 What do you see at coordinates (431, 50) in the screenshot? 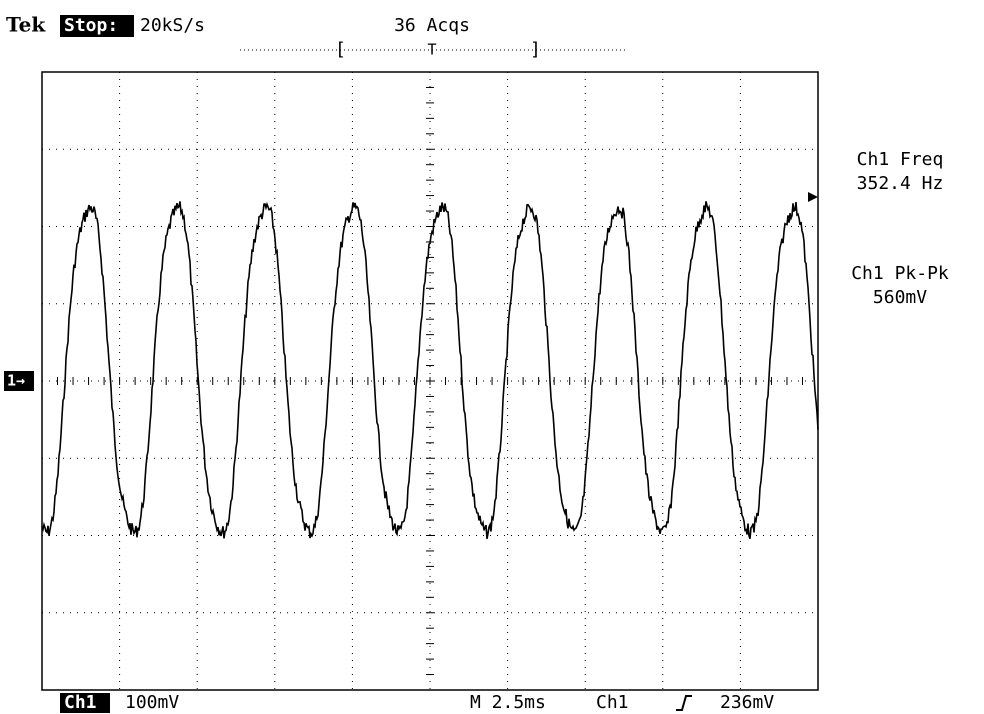
I see `trigger-position: T` at bounding box center [431, 50].